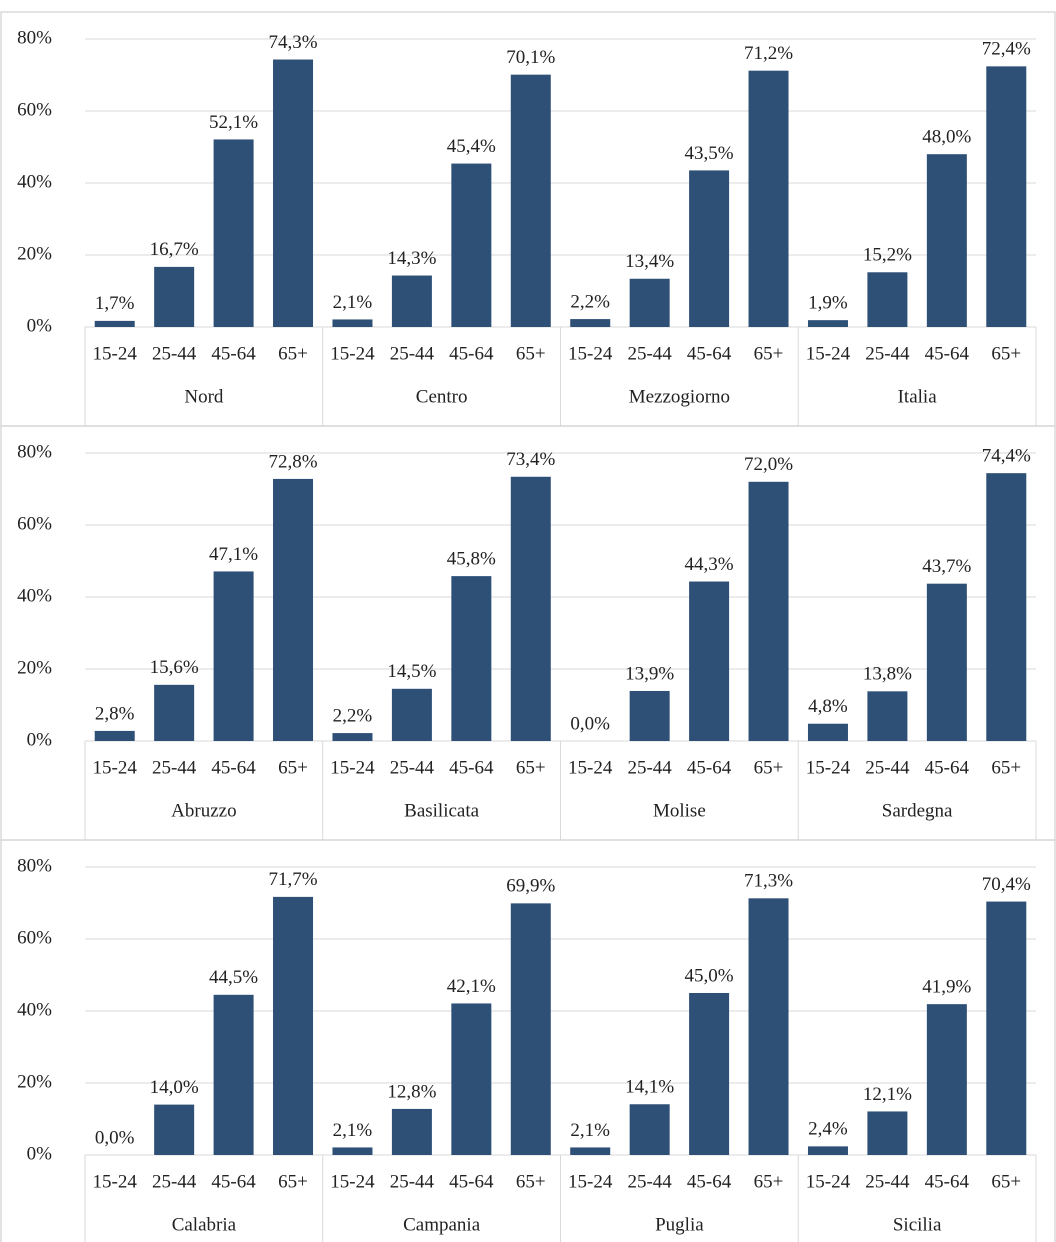  I want to click on value-label: 52,1%, so click(233, 122).